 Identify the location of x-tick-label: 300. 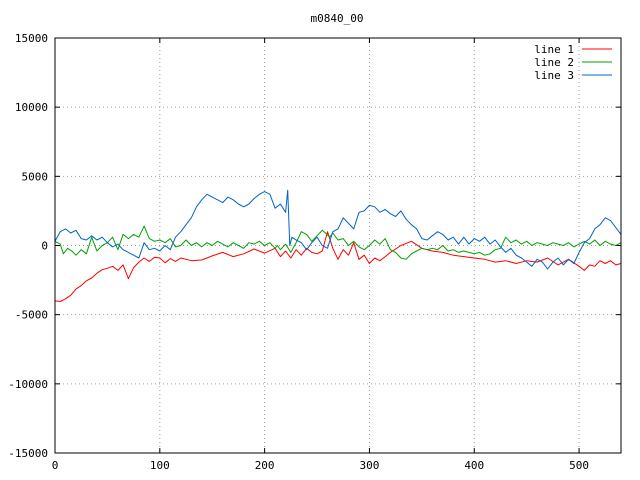
(370, 465).